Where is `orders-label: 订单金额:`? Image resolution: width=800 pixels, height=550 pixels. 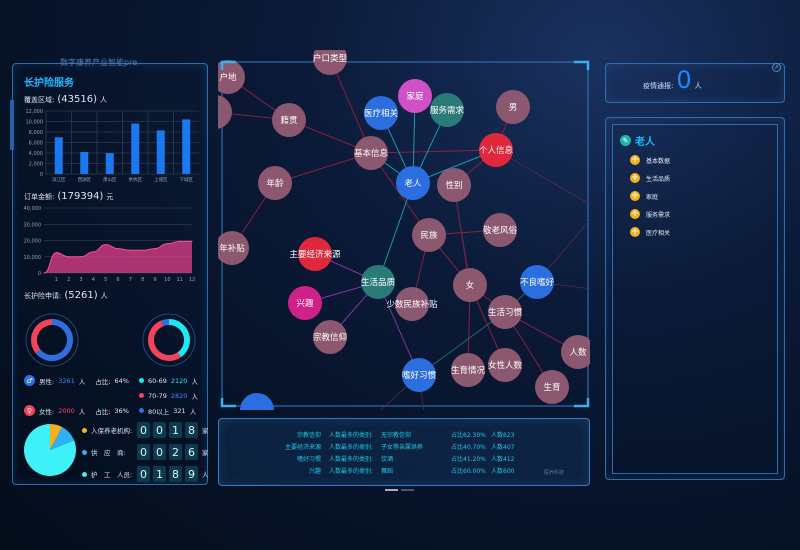 orders-label: 订单金额: is located at coordinates (39, 197).